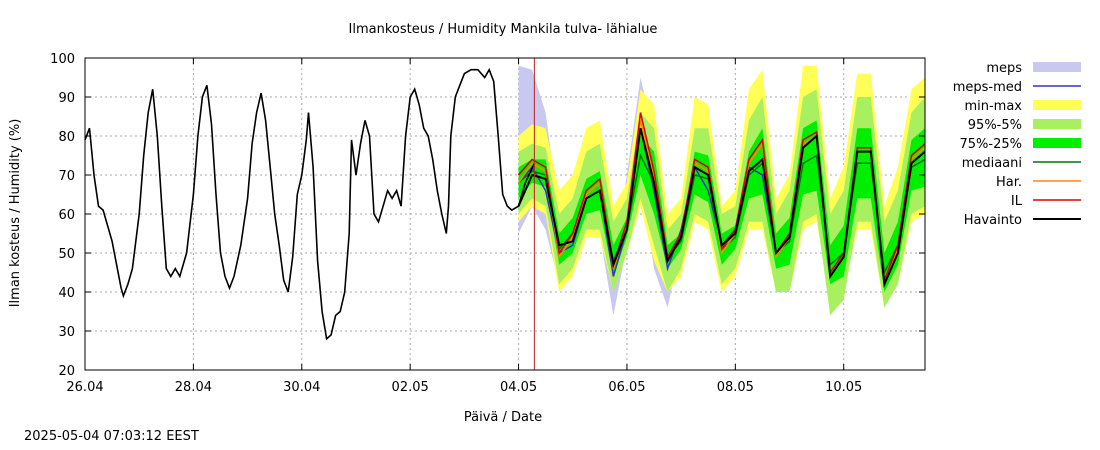 Image resolution: width=1100 pixels, height=450 pixels. Describe the element at coordinates (987, 87) in the screenshot. I see `legend-label: meps-med` at that location.